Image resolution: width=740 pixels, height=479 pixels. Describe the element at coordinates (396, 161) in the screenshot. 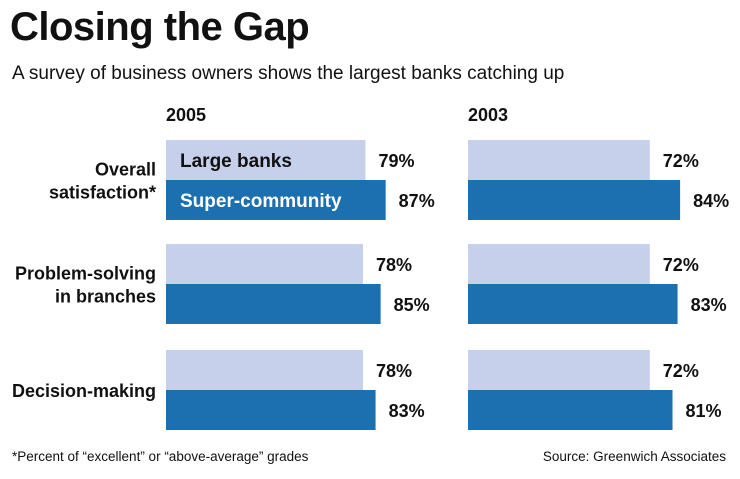

I see `data-label: 79%` at that location.